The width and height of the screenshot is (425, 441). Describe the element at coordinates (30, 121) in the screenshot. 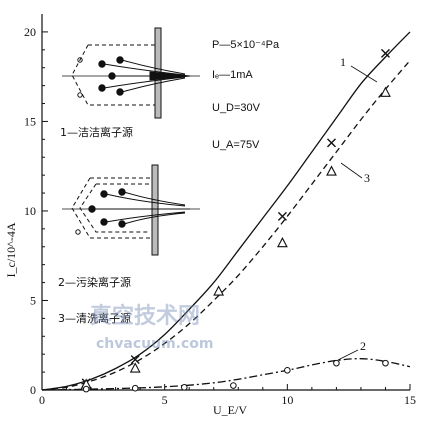

I see `y-tick-label: 15` at that location.